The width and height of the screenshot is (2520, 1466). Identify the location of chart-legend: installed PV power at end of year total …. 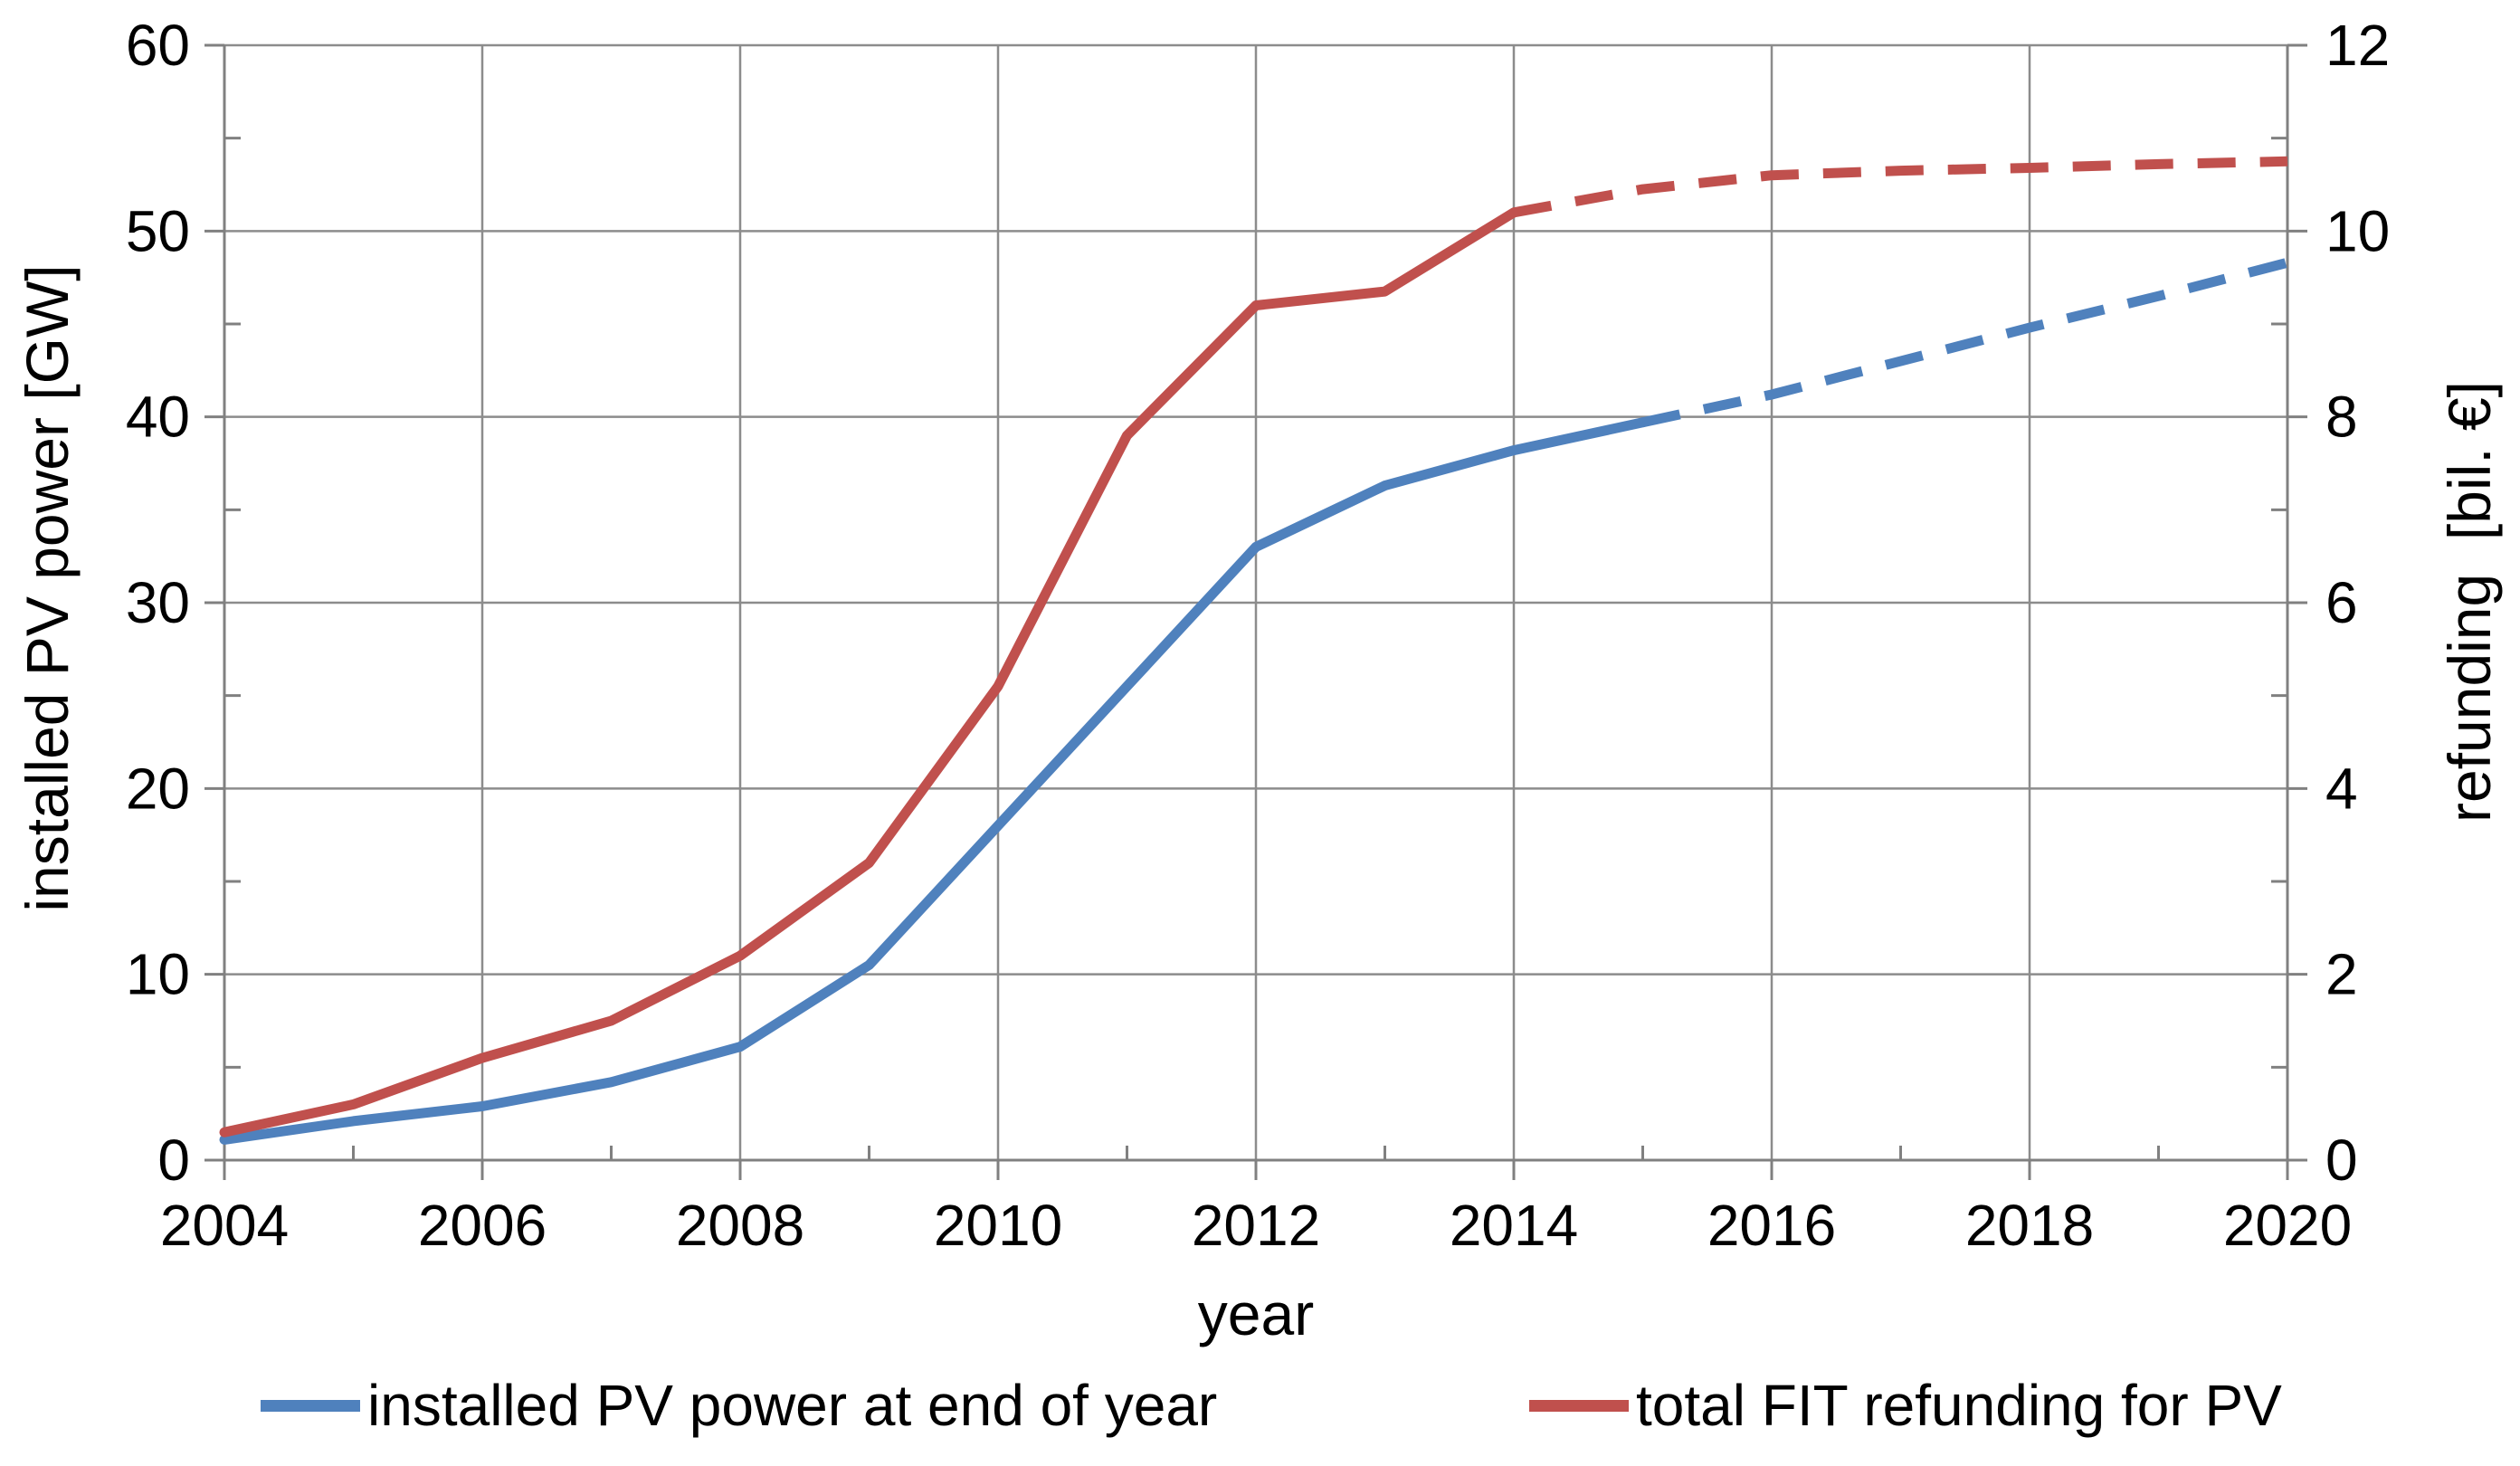
(1260, 1405).